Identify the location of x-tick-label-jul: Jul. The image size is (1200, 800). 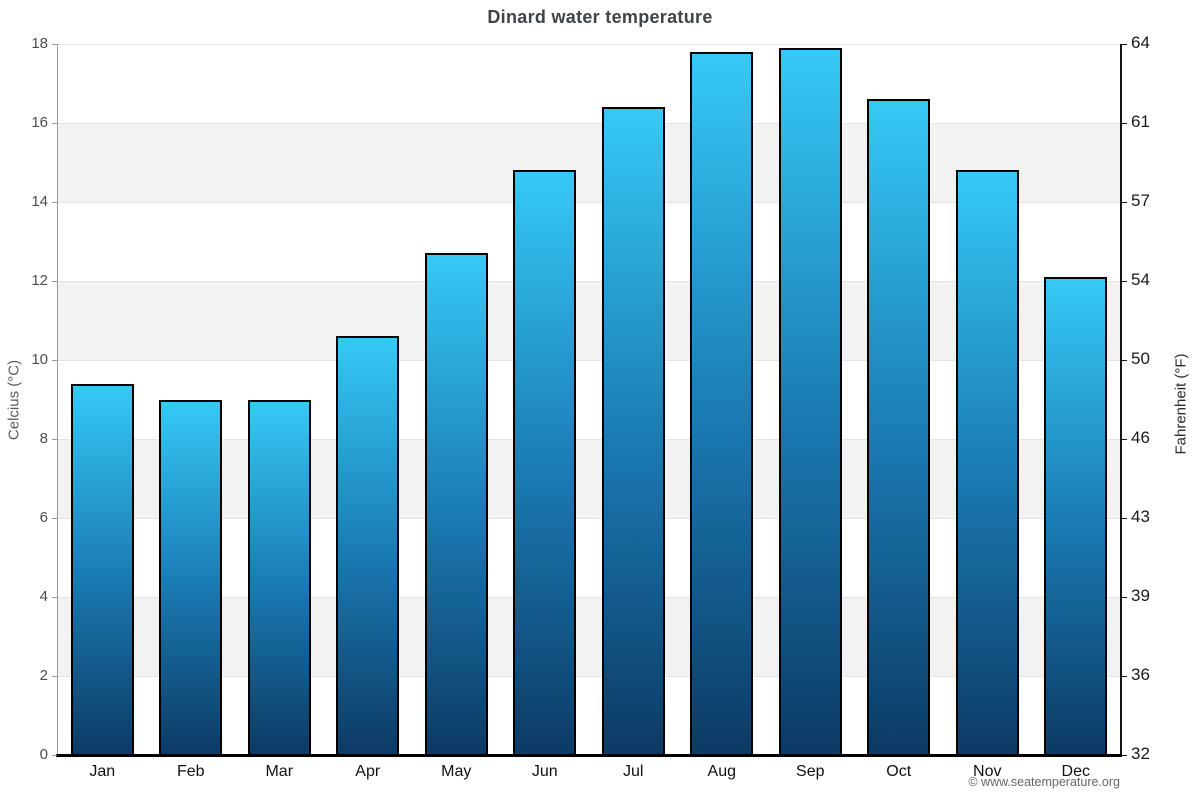
(633, 771).